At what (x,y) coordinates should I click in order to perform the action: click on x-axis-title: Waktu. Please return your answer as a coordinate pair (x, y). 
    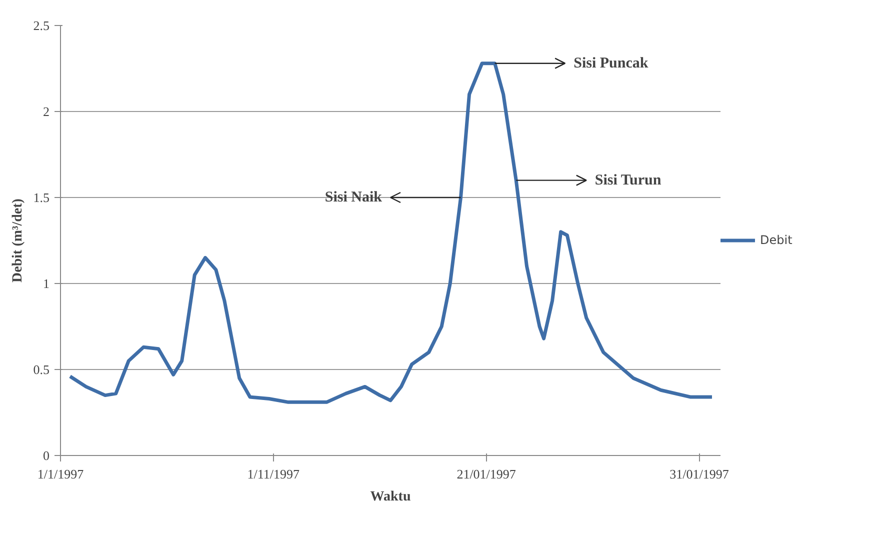
    Looking at the image, I should click on (390, 497).